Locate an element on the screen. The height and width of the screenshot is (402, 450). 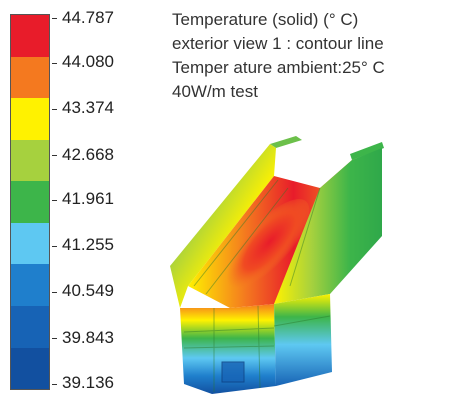
info-test: 40W/m test is located at coordinates (215, 91).